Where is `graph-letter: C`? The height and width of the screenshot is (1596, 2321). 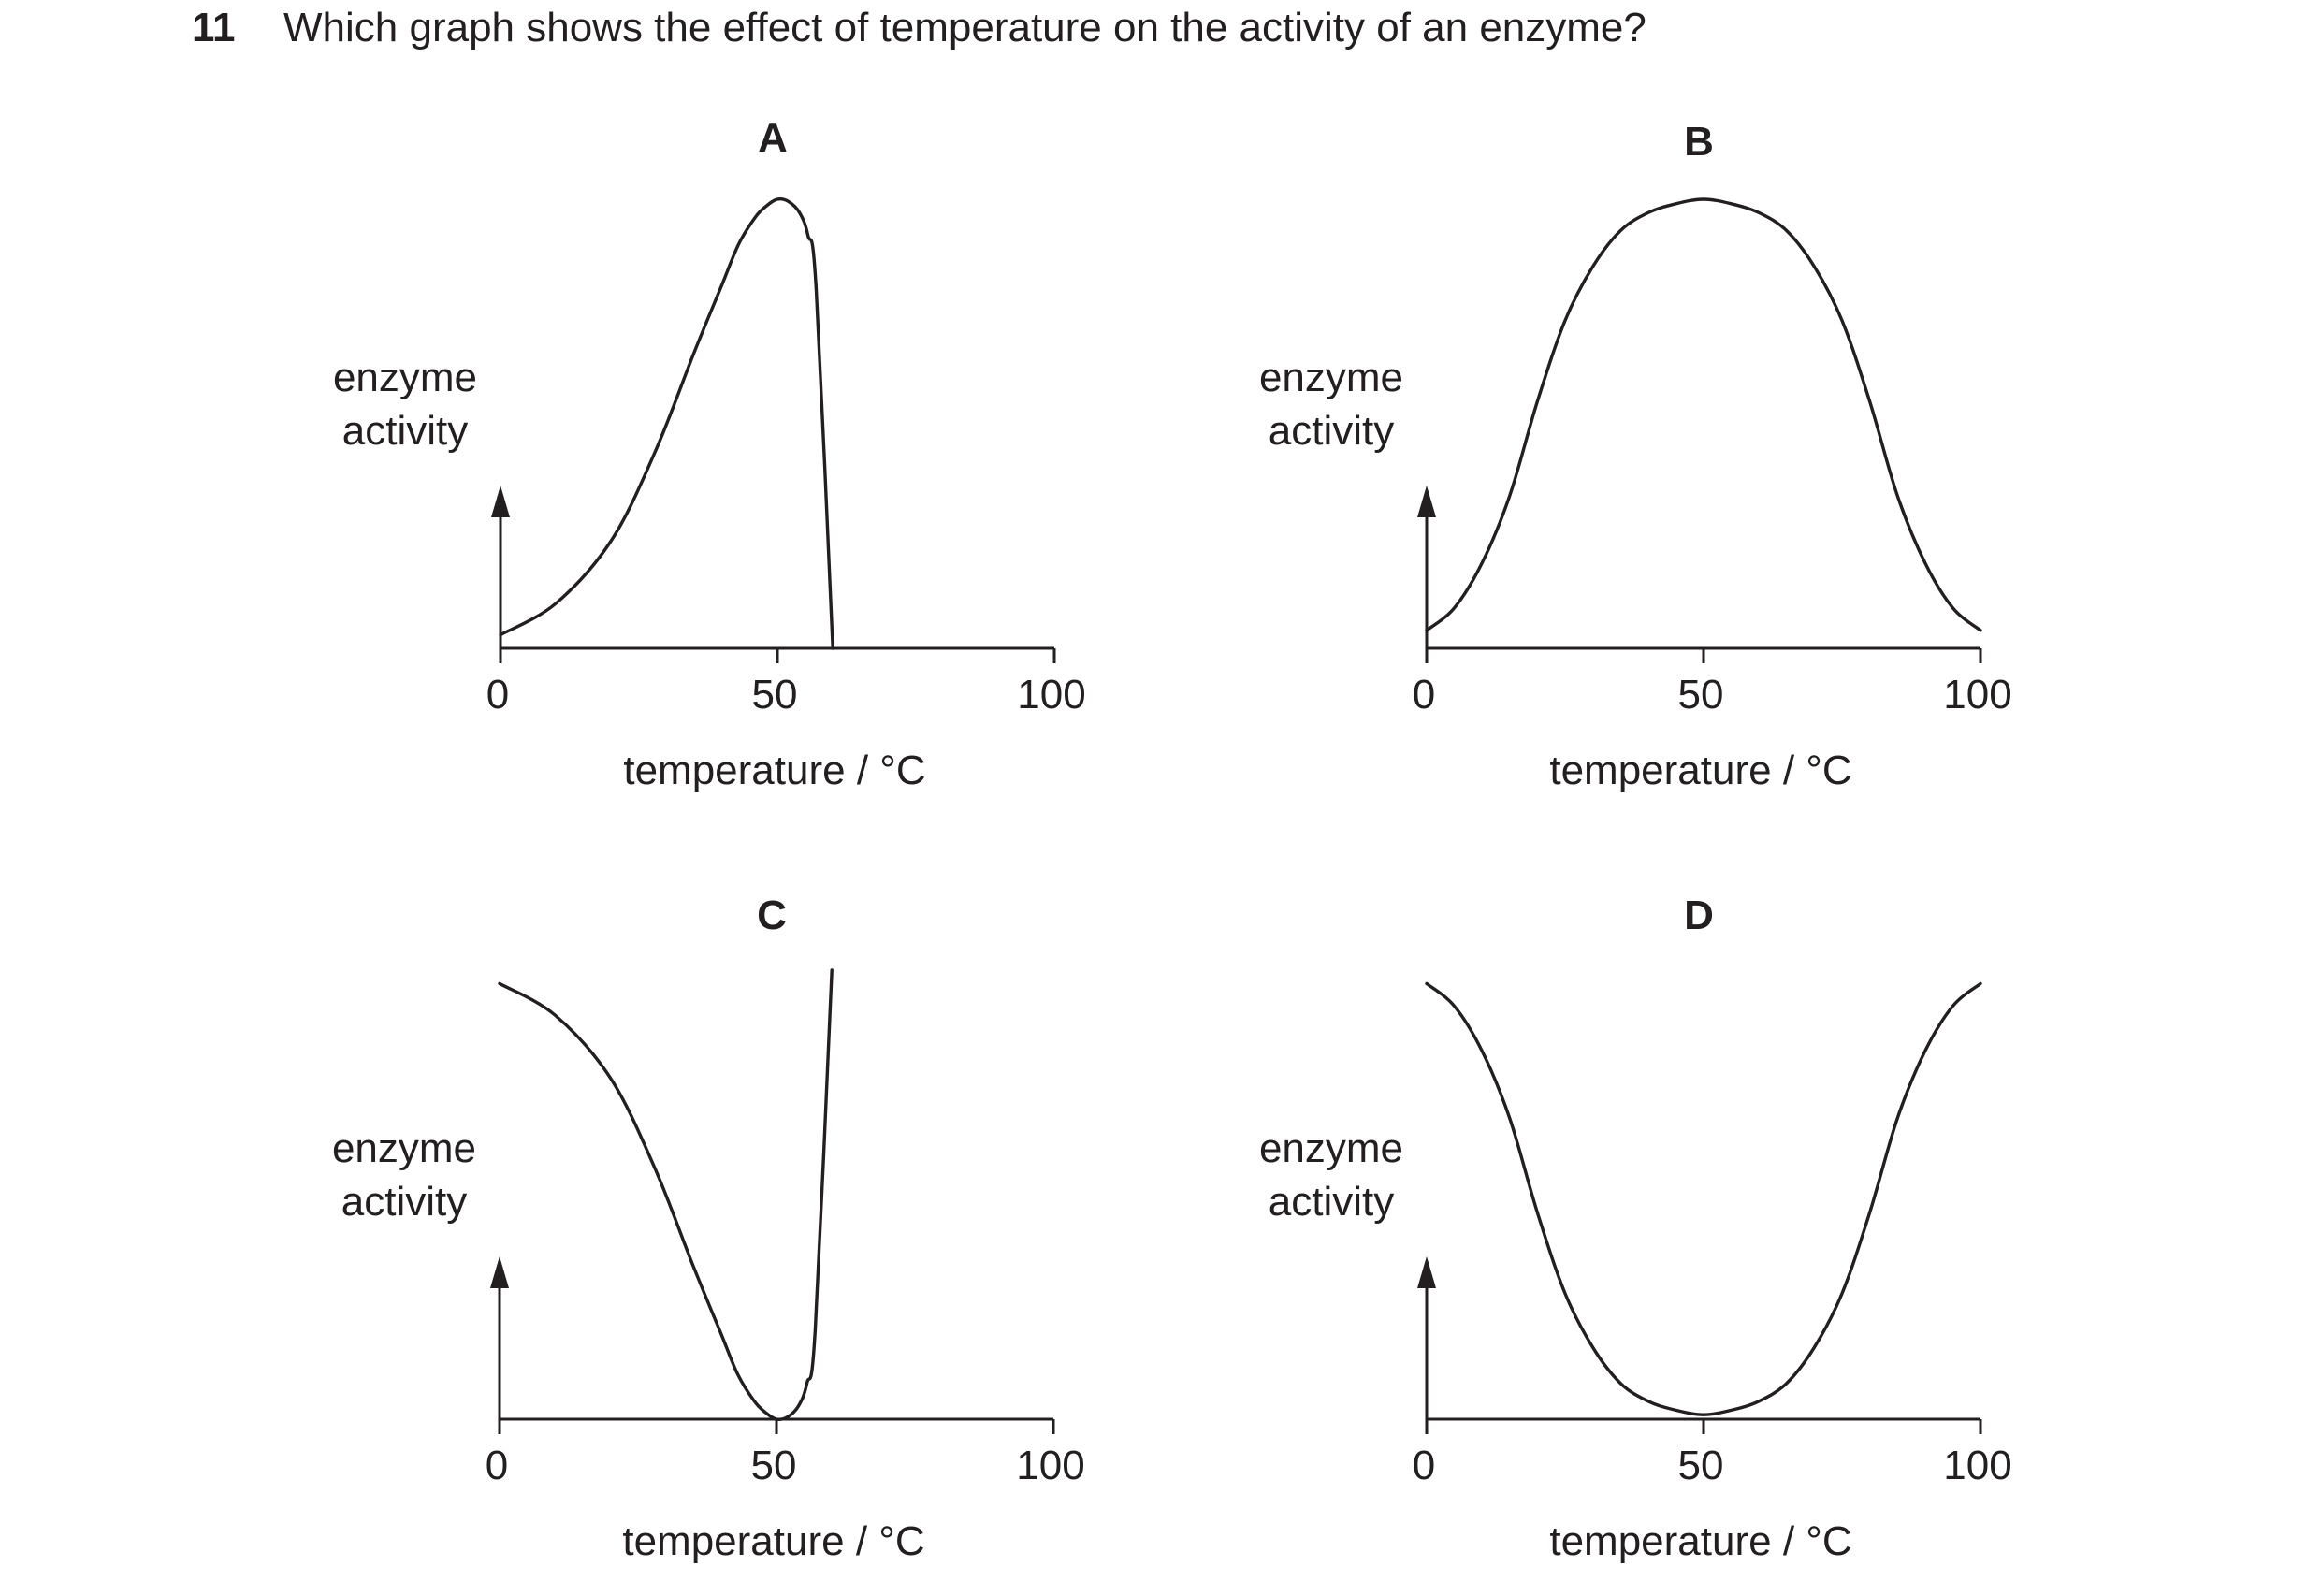
graph-letter: C is located at coordinates (772, 915).